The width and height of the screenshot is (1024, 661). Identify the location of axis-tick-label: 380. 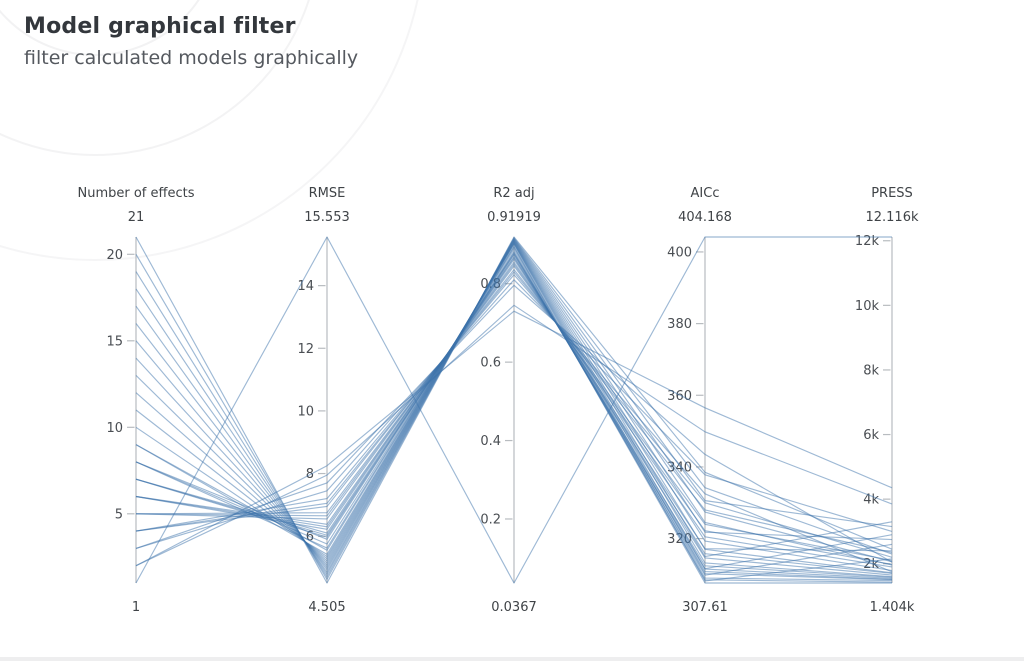
(679, 324).